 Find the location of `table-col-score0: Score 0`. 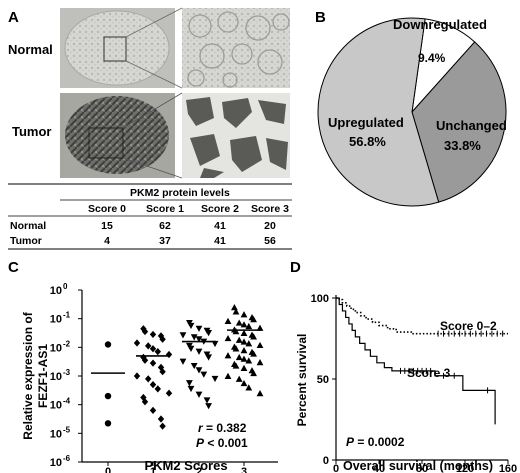

table-col-score0: Score 0 is located at coordinates (107, 209).